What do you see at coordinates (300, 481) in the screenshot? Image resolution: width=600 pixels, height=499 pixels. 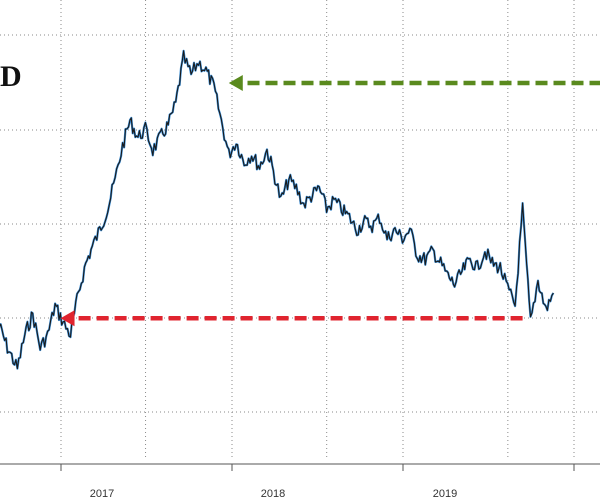 I see `x-axis: 2017 2018 2019` at bounding box center [300, 481].